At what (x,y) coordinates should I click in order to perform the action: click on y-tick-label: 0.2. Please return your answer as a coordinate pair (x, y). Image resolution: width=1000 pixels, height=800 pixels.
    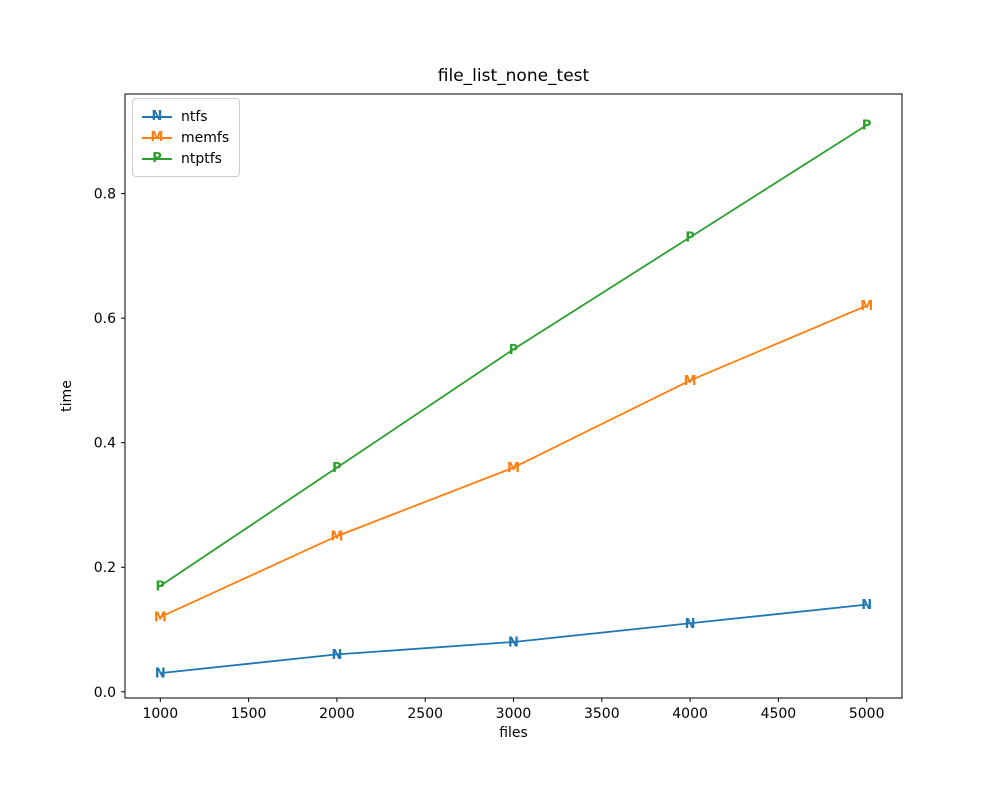
    Looking at the image, I should click on (105, 568).